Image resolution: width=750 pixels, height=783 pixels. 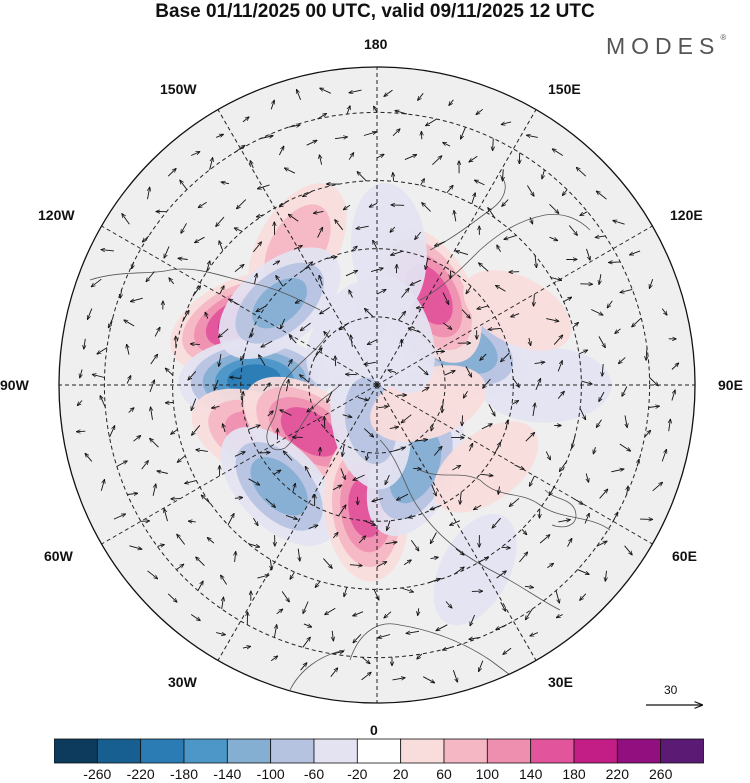 What do you see at coordinates (663, 46) in the screenshot?
I see `brand-text: MODES` at bounding box center [663, 46].